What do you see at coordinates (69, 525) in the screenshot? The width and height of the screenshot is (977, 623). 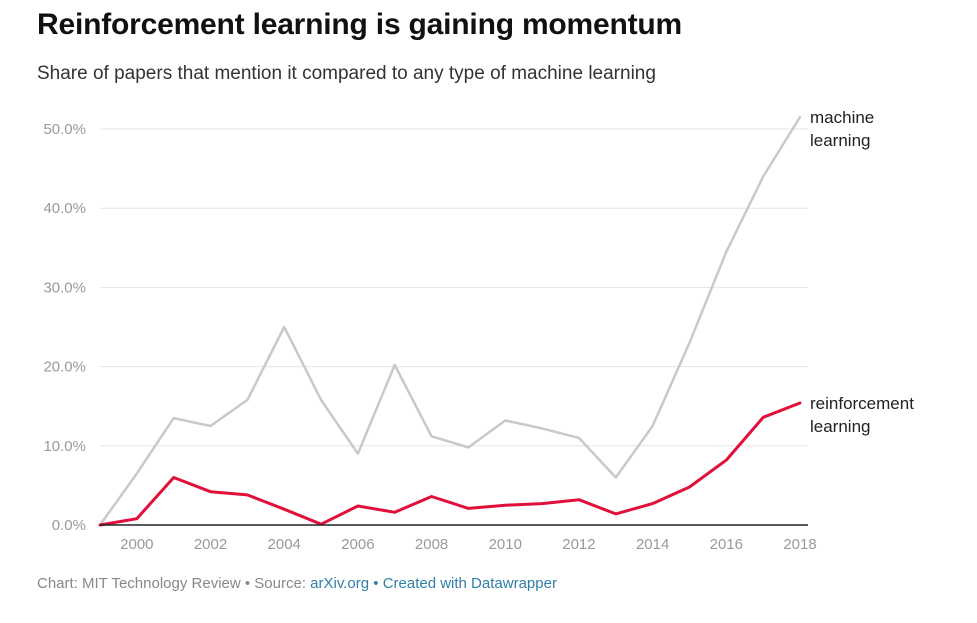 I see `y-tick-label: 0.0%` at bounding box center [69, 525].